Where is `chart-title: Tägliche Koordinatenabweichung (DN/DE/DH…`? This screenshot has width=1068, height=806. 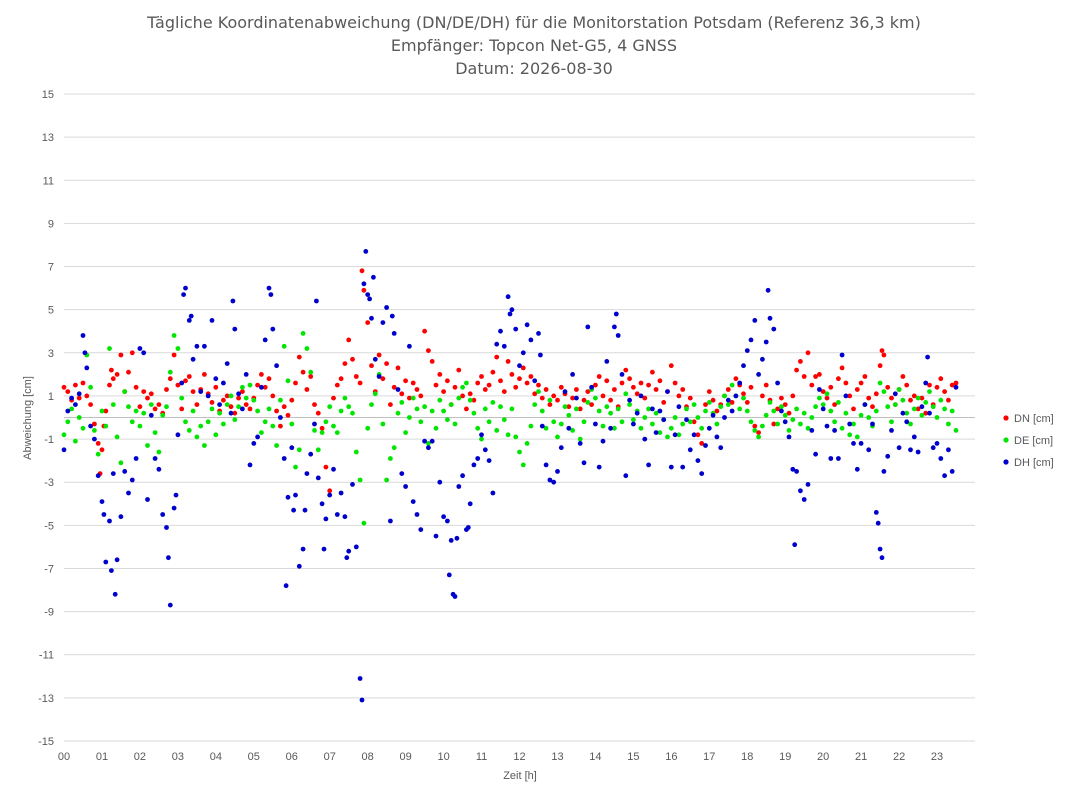 chart-title: Tägliche Koordinatenabweichung (DN/DE/DH… is located at coordinates (533, 45).